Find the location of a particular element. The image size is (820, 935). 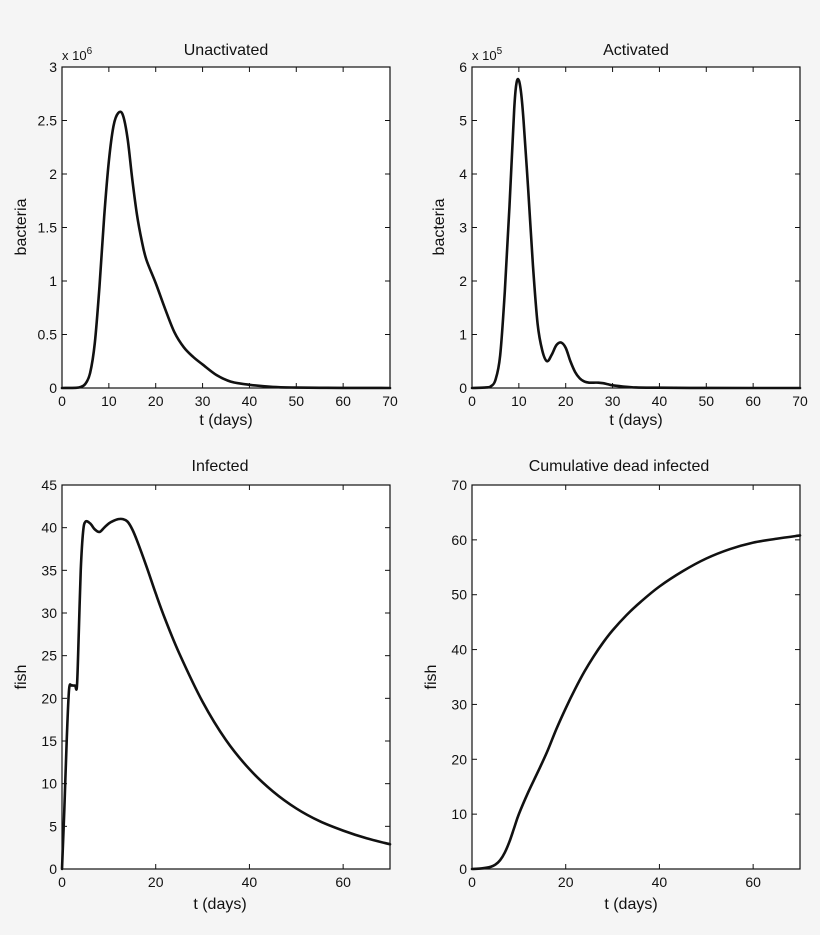

y-tick-label: 2.5 is located at coordinates (48, 121).